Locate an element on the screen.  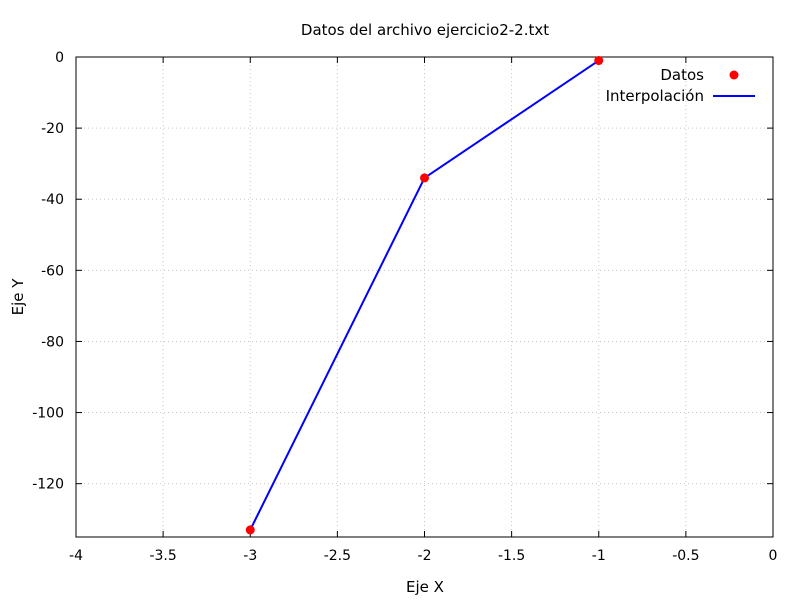
x-tick-label: -1 is located at coordinates (599, 556).